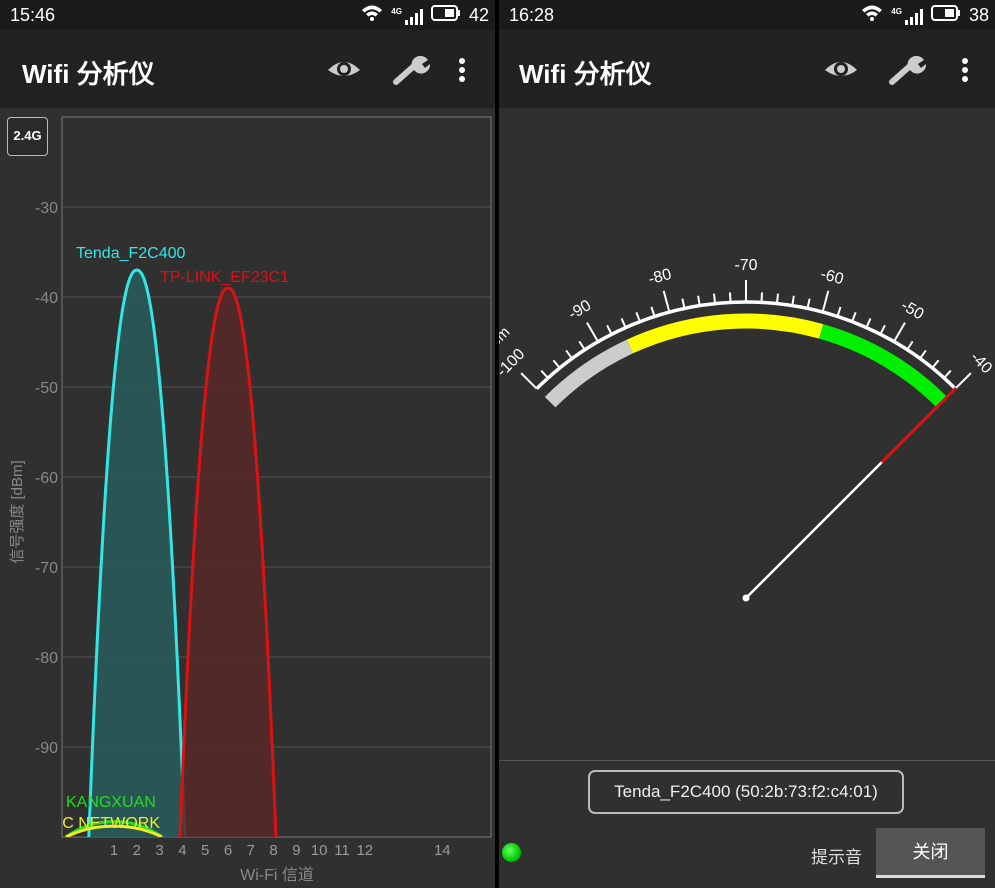 The width and height of the screenshot is (995, 888). What do you see at coordinates (205, 850) in the screenshot?
I see `x-tick-label: 5` at bounding box center [205, 850].